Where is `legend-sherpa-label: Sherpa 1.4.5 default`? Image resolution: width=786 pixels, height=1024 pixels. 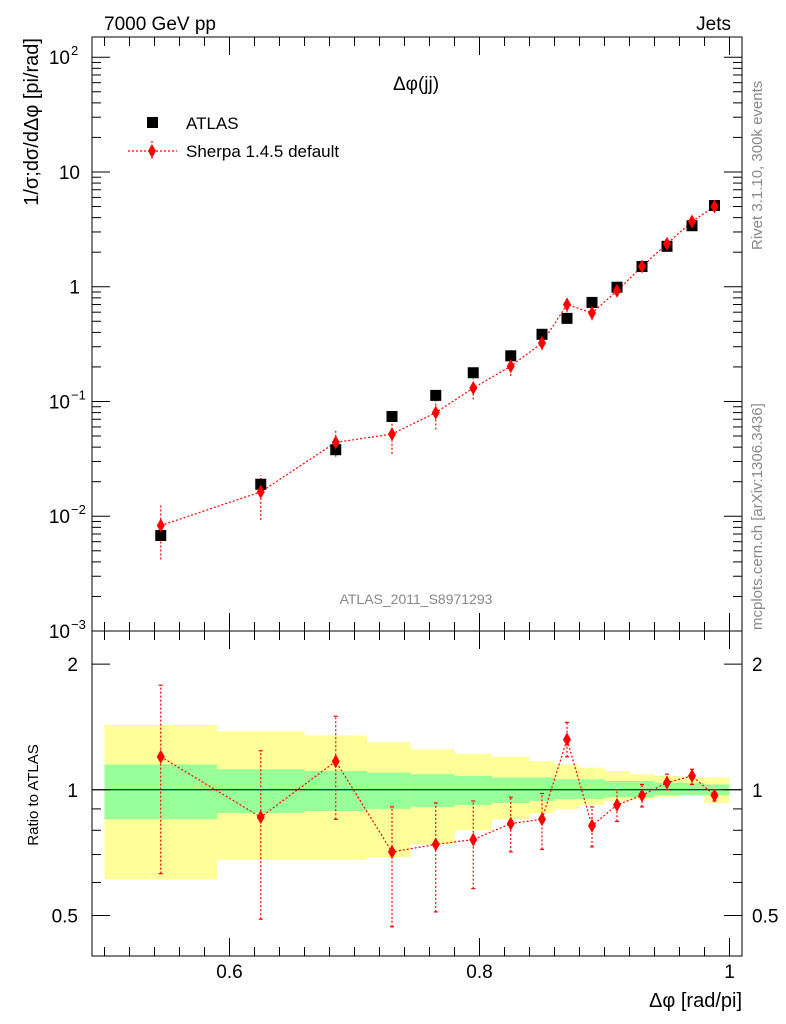
legend-sherpa-label: Sherpa 1.4.5 default is located at coordinates (262, 151).